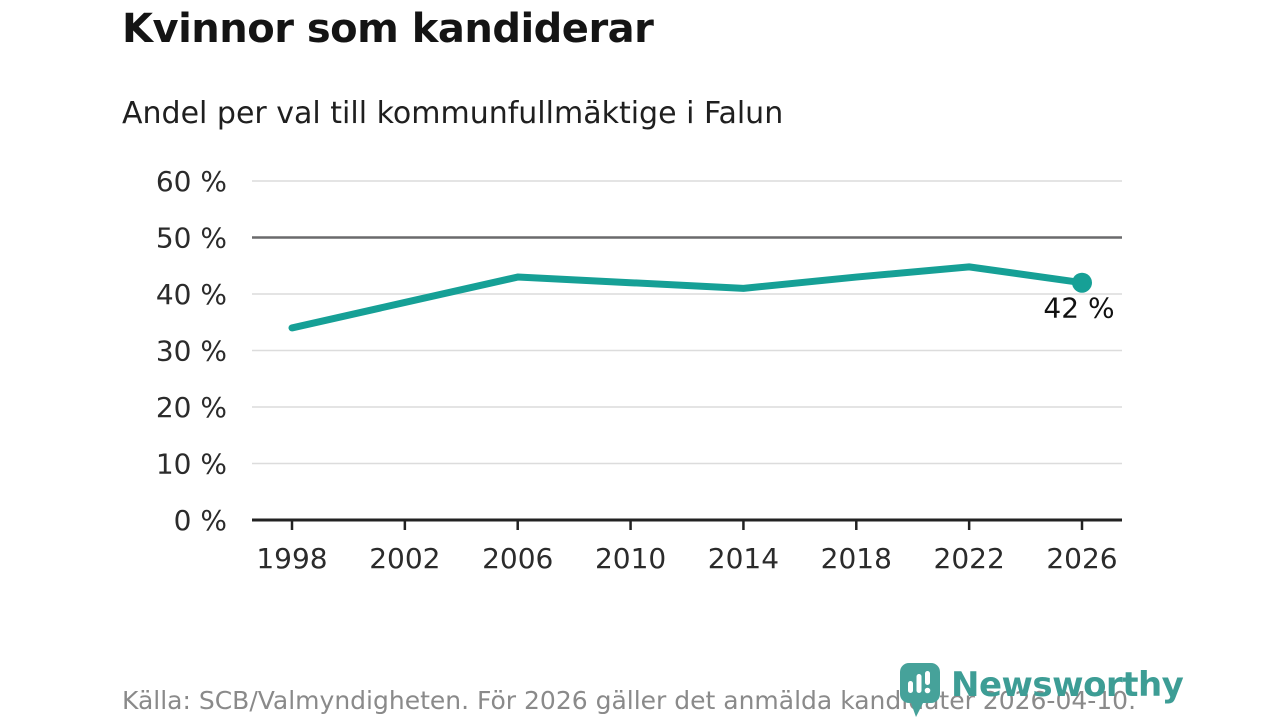  I want to click on series-line, so click(687, 297).